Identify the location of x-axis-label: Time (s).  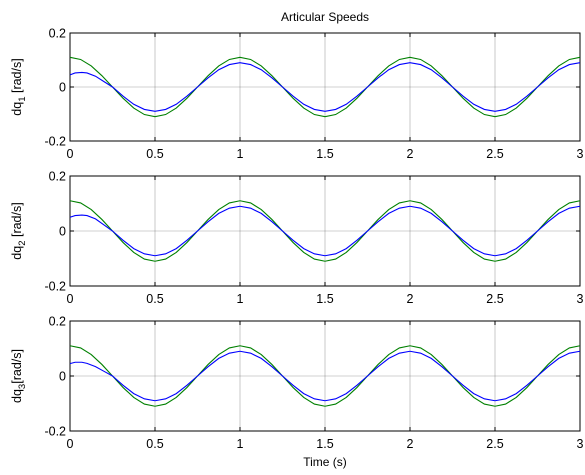
(325, 462).